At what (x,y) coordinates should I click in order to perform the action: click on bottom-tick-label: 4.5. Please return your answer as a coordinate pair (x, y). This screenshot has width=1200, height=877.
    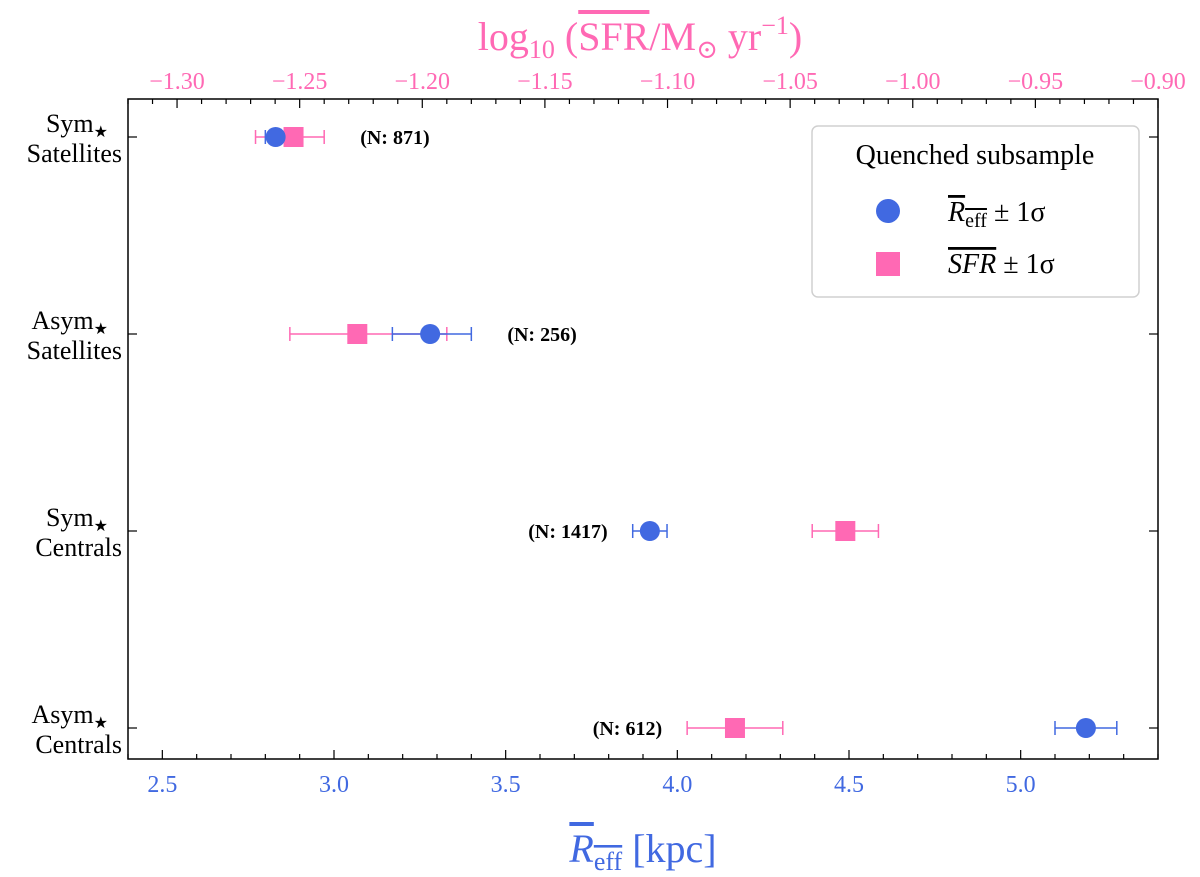
    Looking at the image, I should click on (849, 785).